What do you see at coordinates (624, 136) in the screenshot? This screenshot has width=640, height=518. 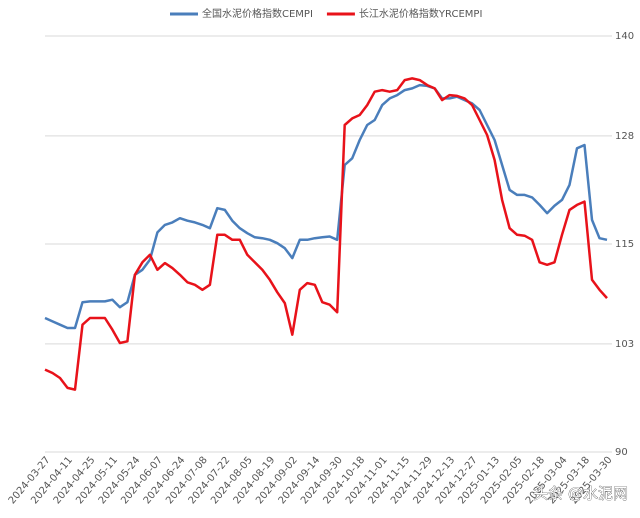 I see `y-tick-label: 128` at bounding box center [624, 136].